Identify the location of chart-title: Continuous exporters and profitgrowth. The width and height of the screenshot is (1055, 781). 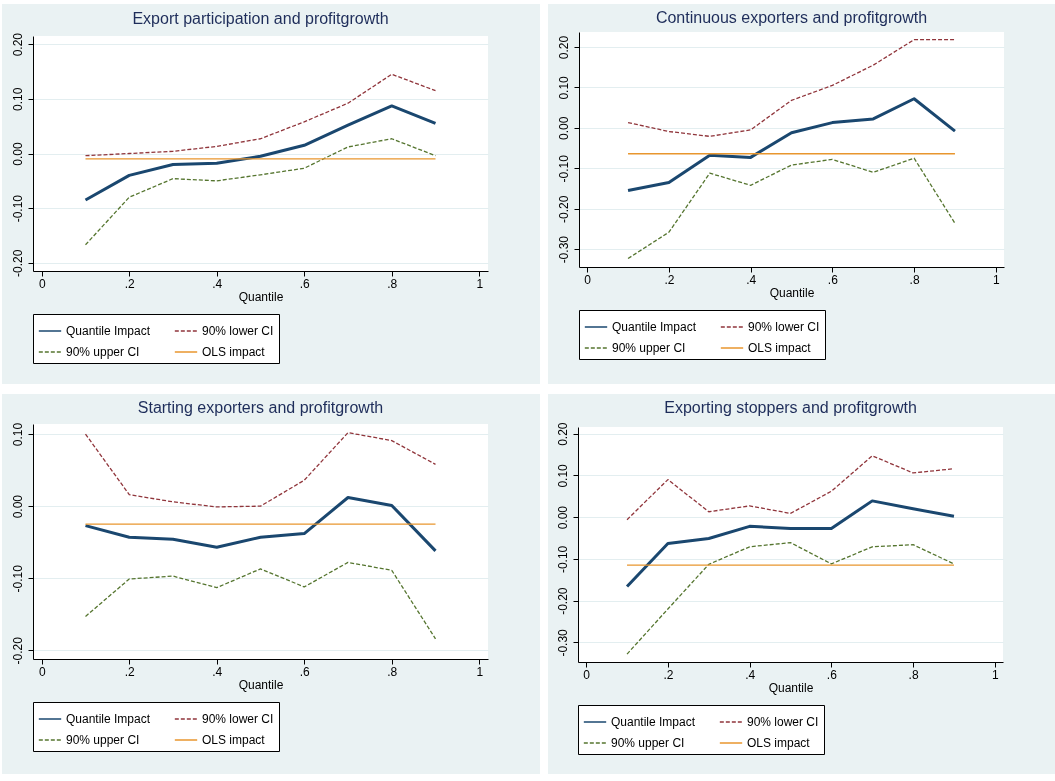
(791, 17).